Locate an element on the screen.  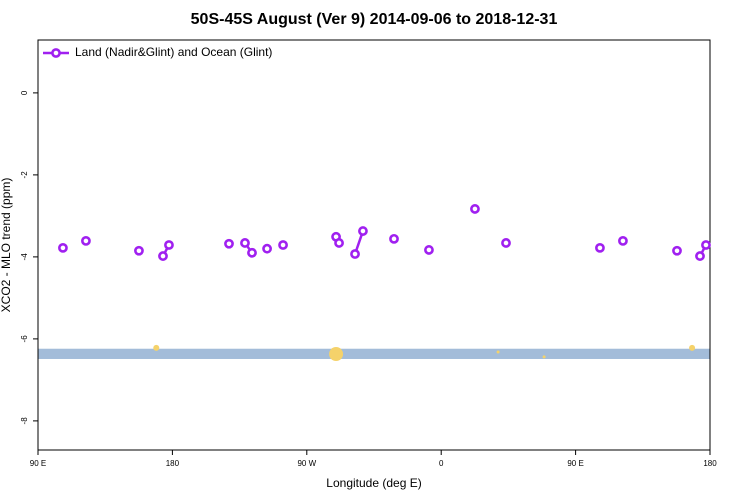
y-tick-label: 0 is located at coordinates (24, 92).